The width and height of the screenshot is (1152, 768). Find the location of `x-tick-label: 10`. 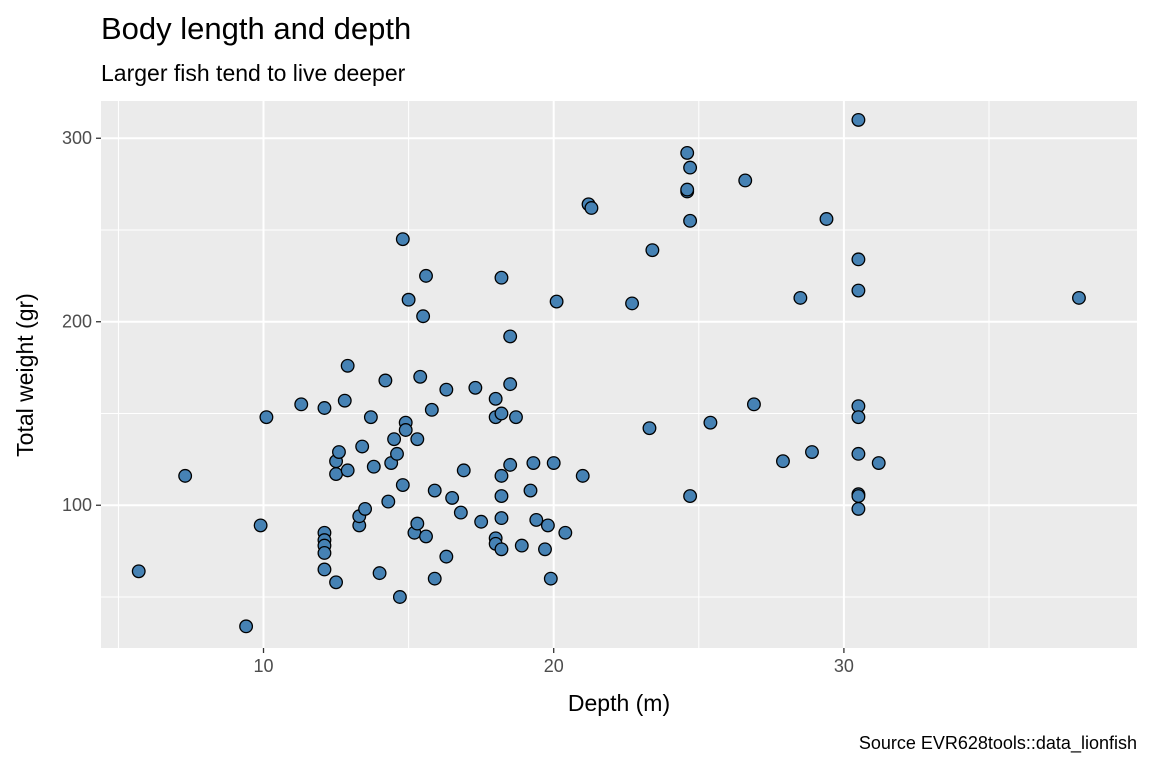

x-tick-label: 10 is located at coordinates (263, 666).